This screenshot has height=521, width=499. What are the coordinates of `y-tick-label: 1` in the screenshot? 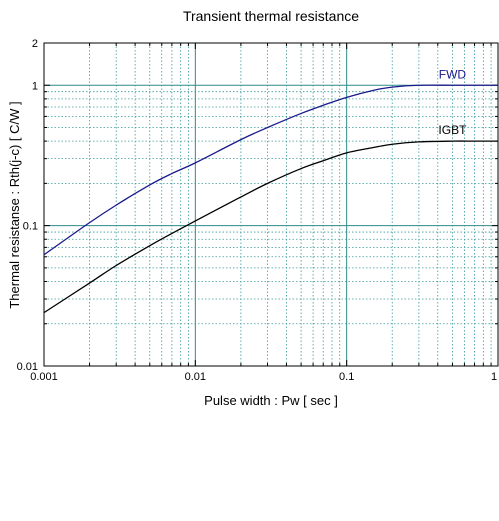 It's located at (35, 86).